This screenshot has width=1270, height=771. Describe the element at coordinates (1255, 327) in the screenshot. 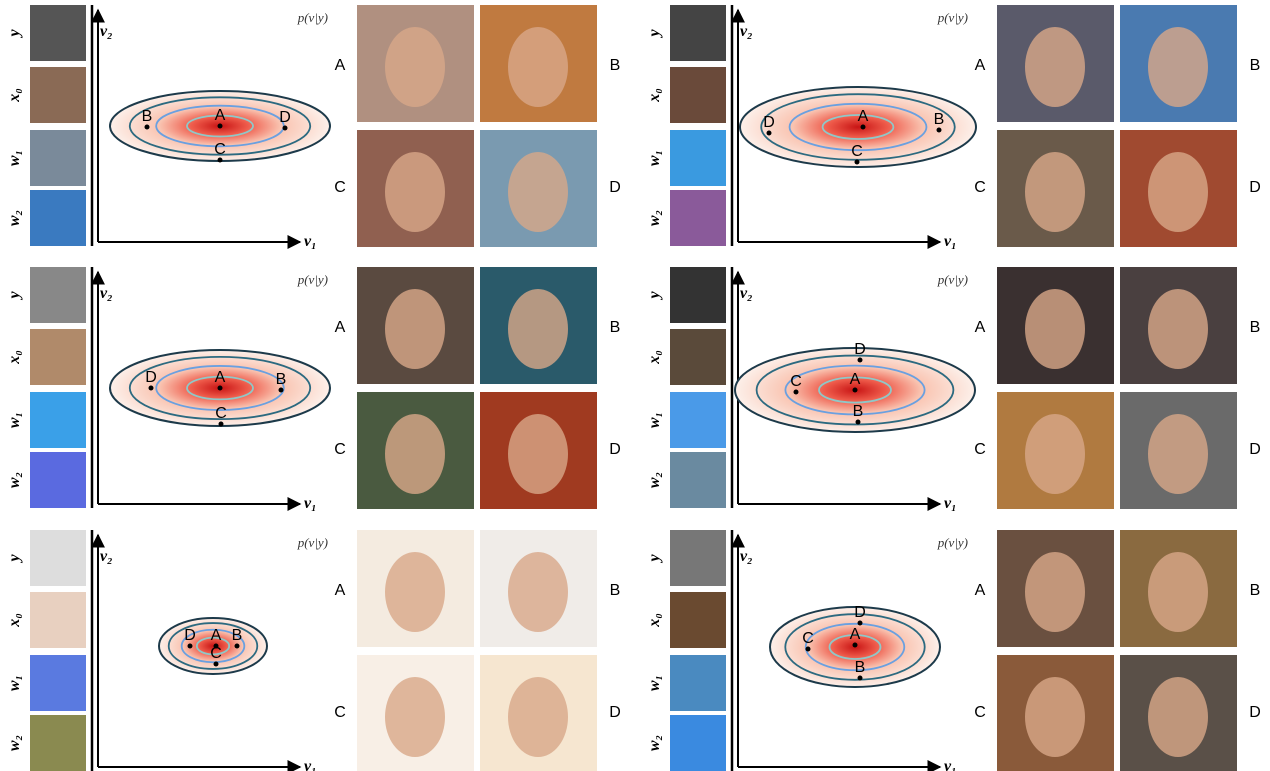

I see `image-label: B` at that location.